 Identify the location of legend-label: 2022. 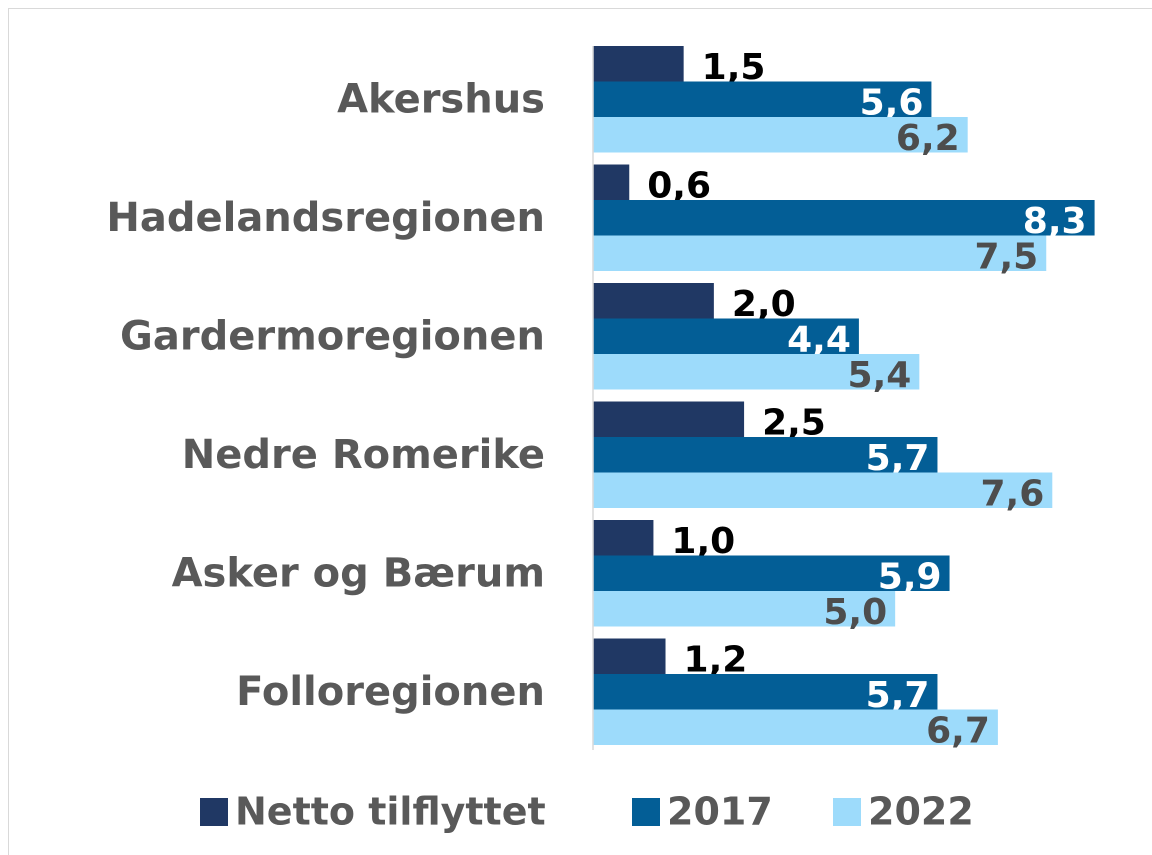
(921, 812).